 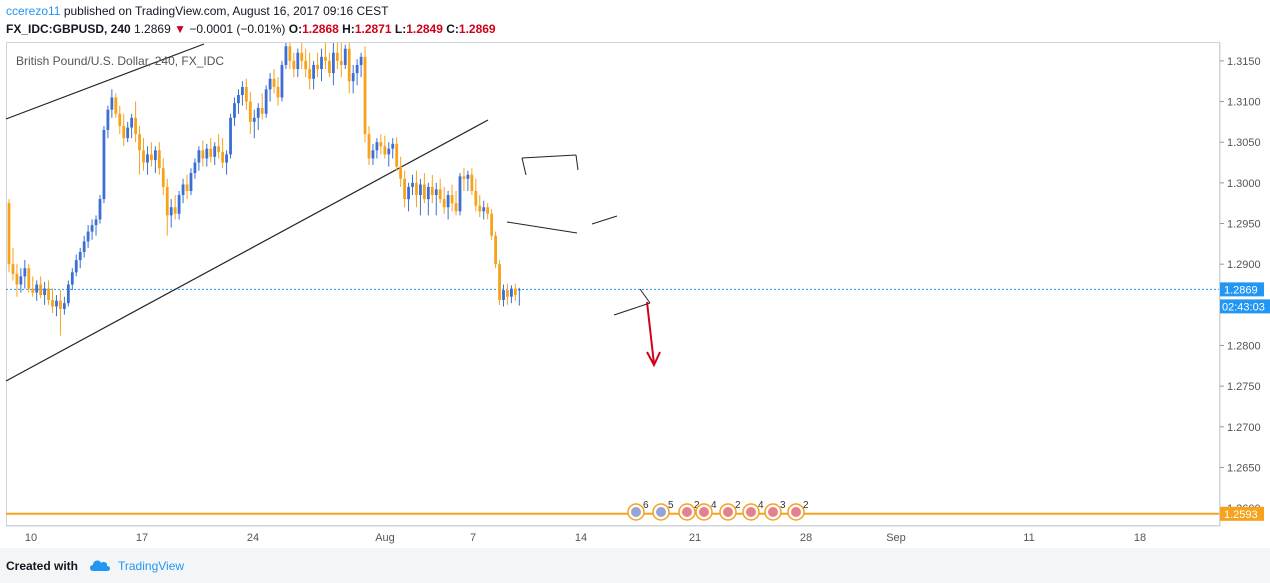 I want to click on countdown-tag-bg, so click(x=1245, y=306).